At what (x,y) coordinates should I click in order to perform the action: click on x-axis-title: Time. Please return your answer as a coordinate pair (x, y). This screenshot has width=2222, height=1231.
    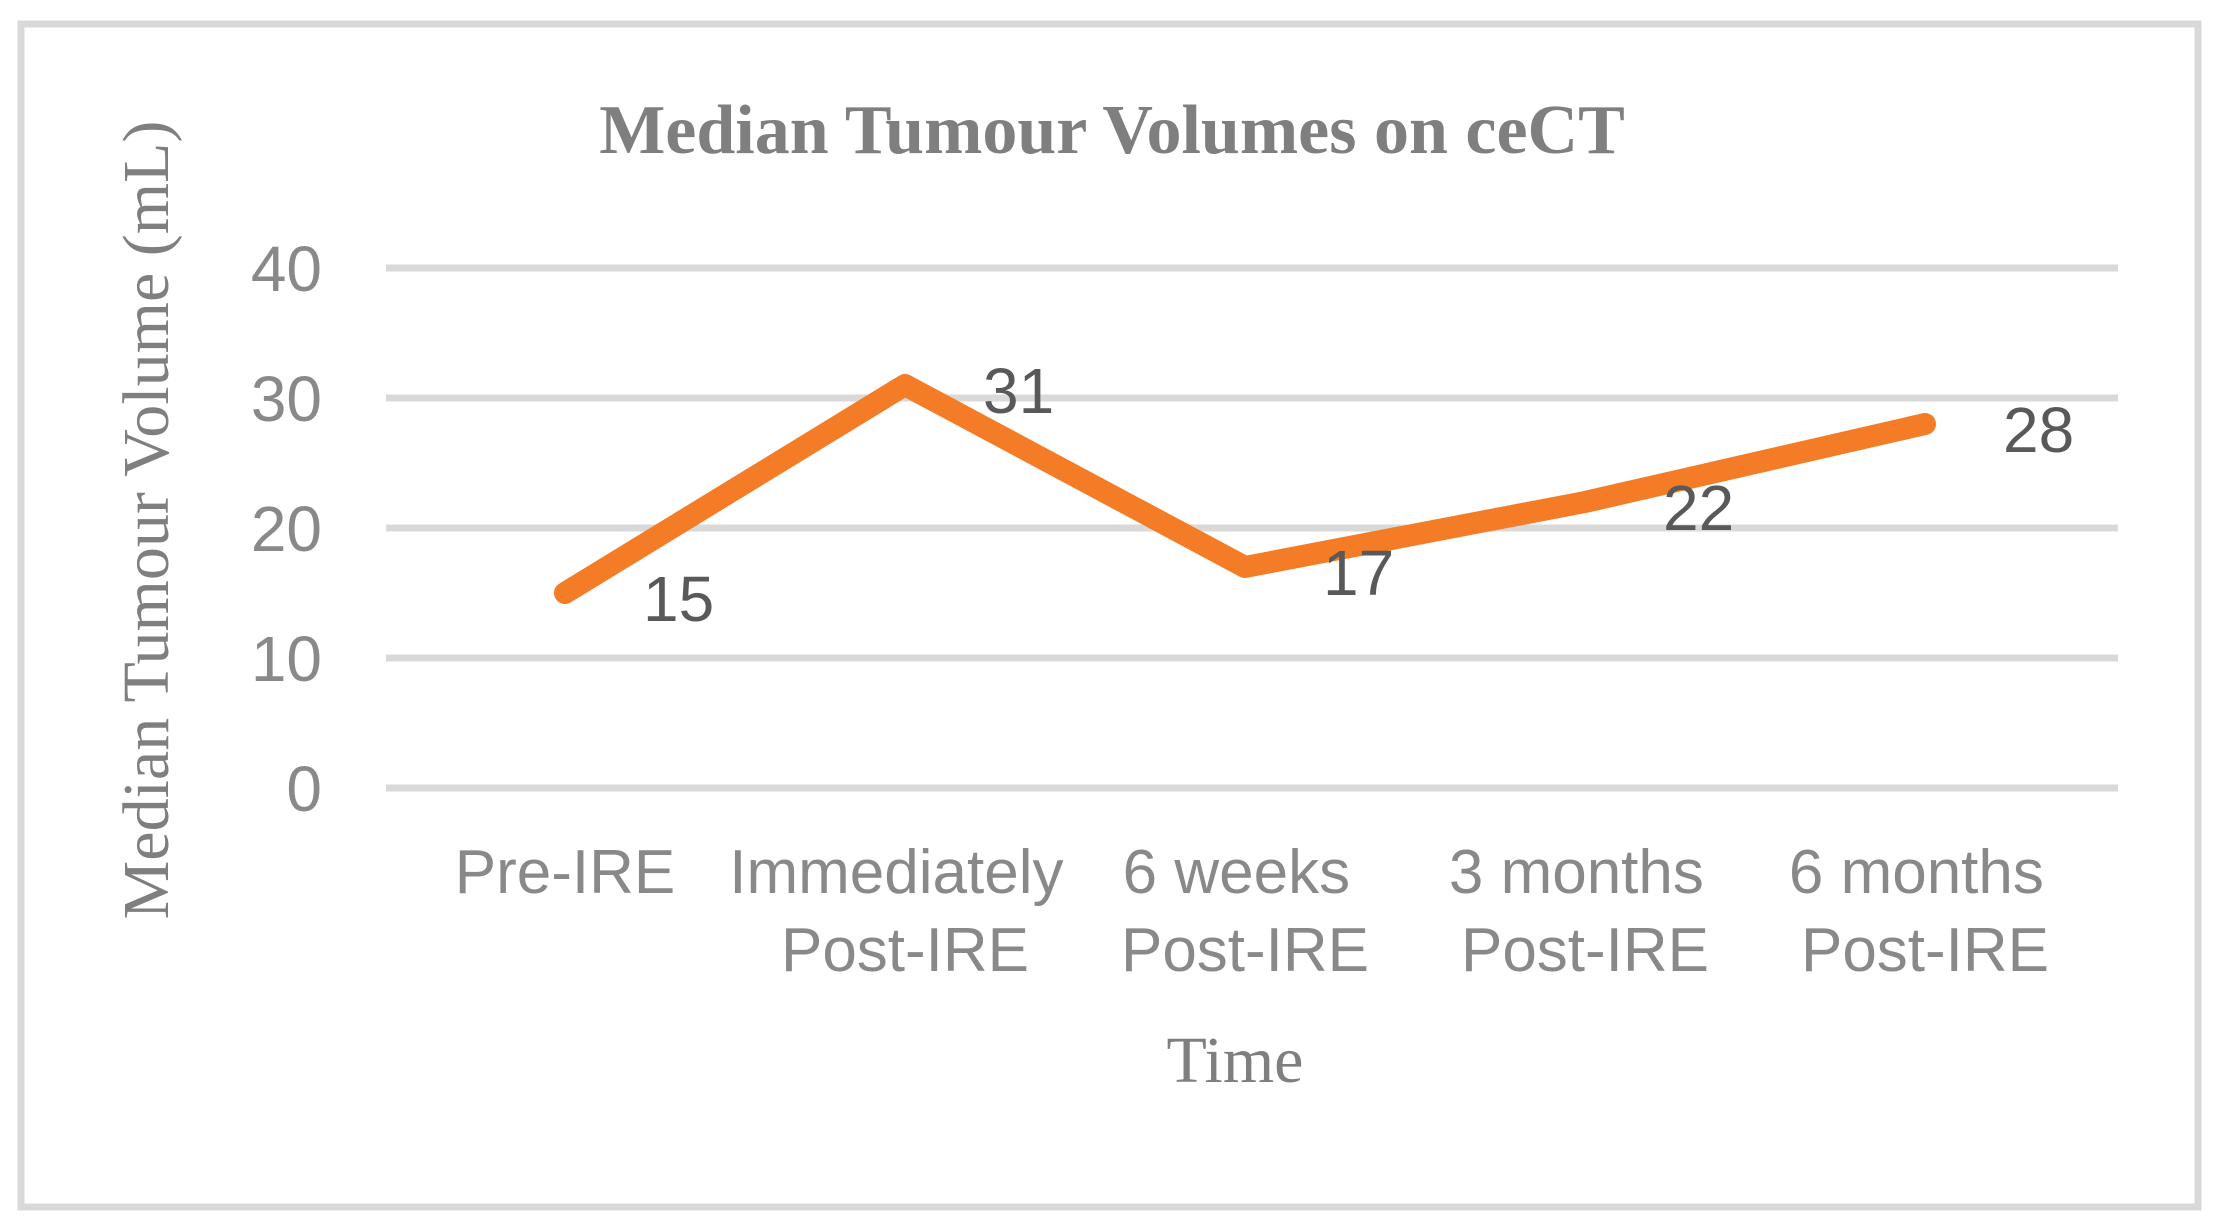
    Looking at the image, I should click on (1235, 1060).